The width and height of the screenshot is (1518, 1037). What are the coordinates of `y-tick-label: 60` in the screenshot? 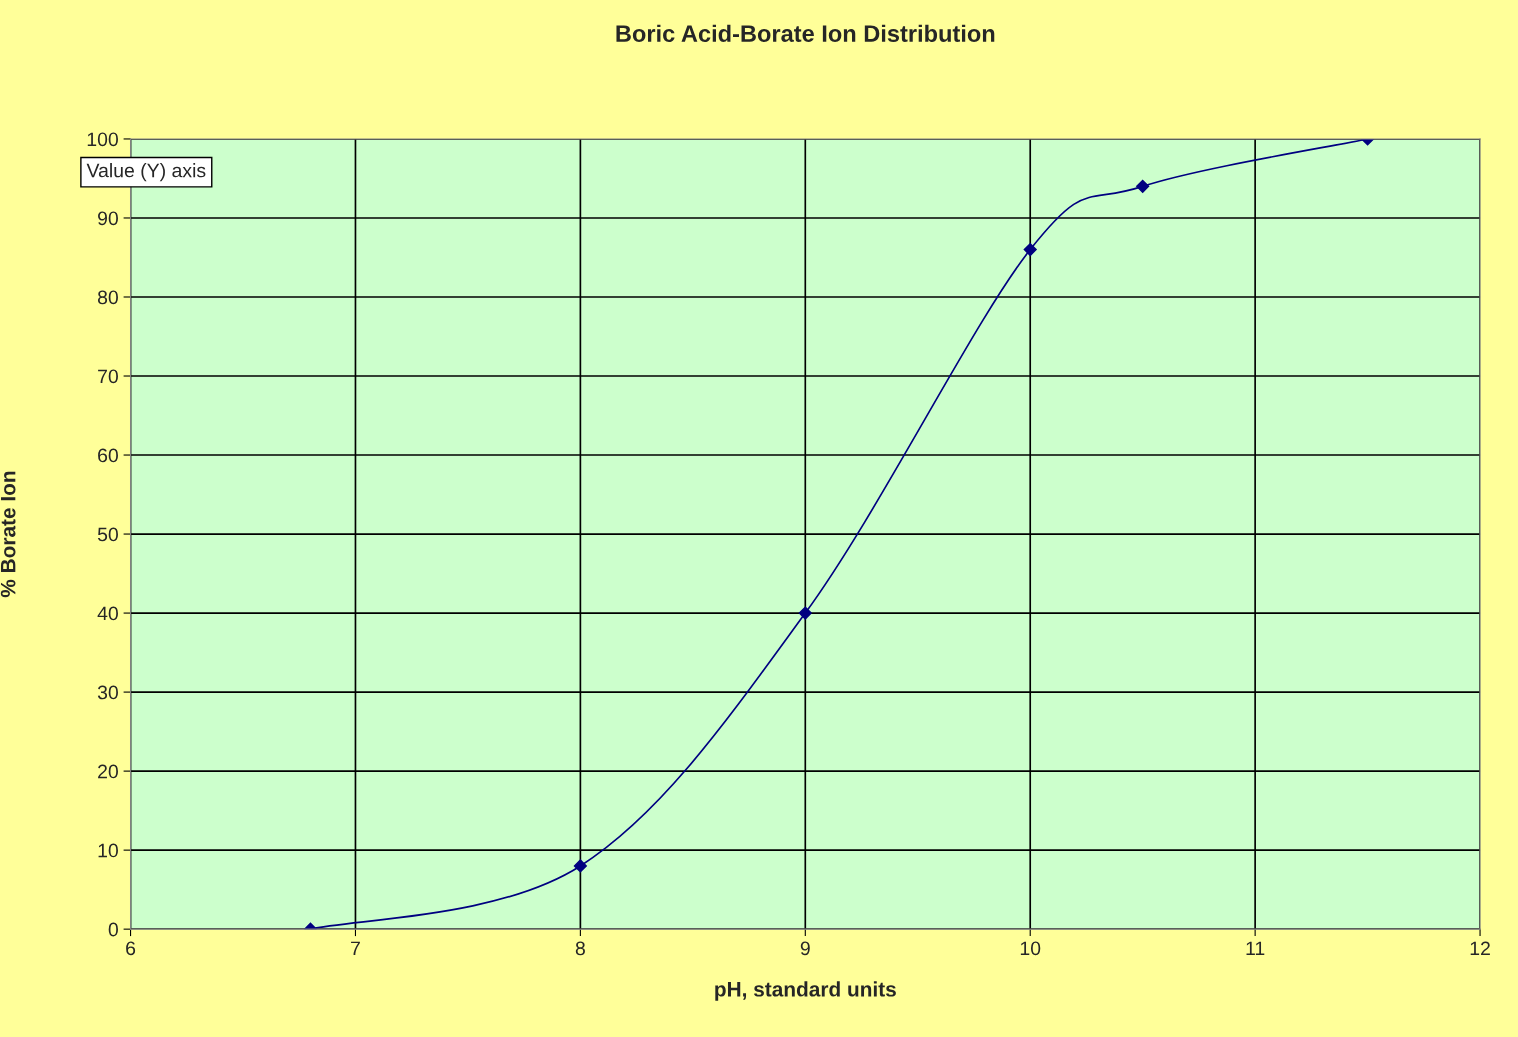 It's located at (108, 455).